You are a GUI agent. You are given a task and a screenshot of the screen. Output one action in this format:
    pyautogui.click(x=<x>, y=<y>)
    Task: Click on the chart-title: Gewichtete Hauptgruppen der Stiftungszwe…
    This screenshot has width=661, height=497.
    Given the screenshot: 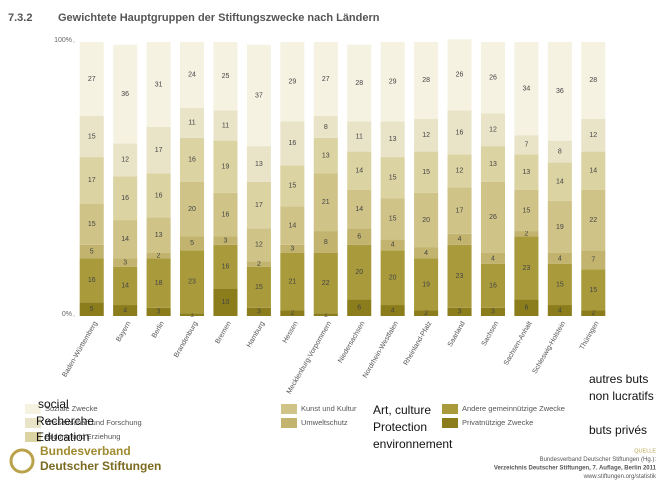 What is the action you would take?
    pyautogui.click(x=219, y=18)
    